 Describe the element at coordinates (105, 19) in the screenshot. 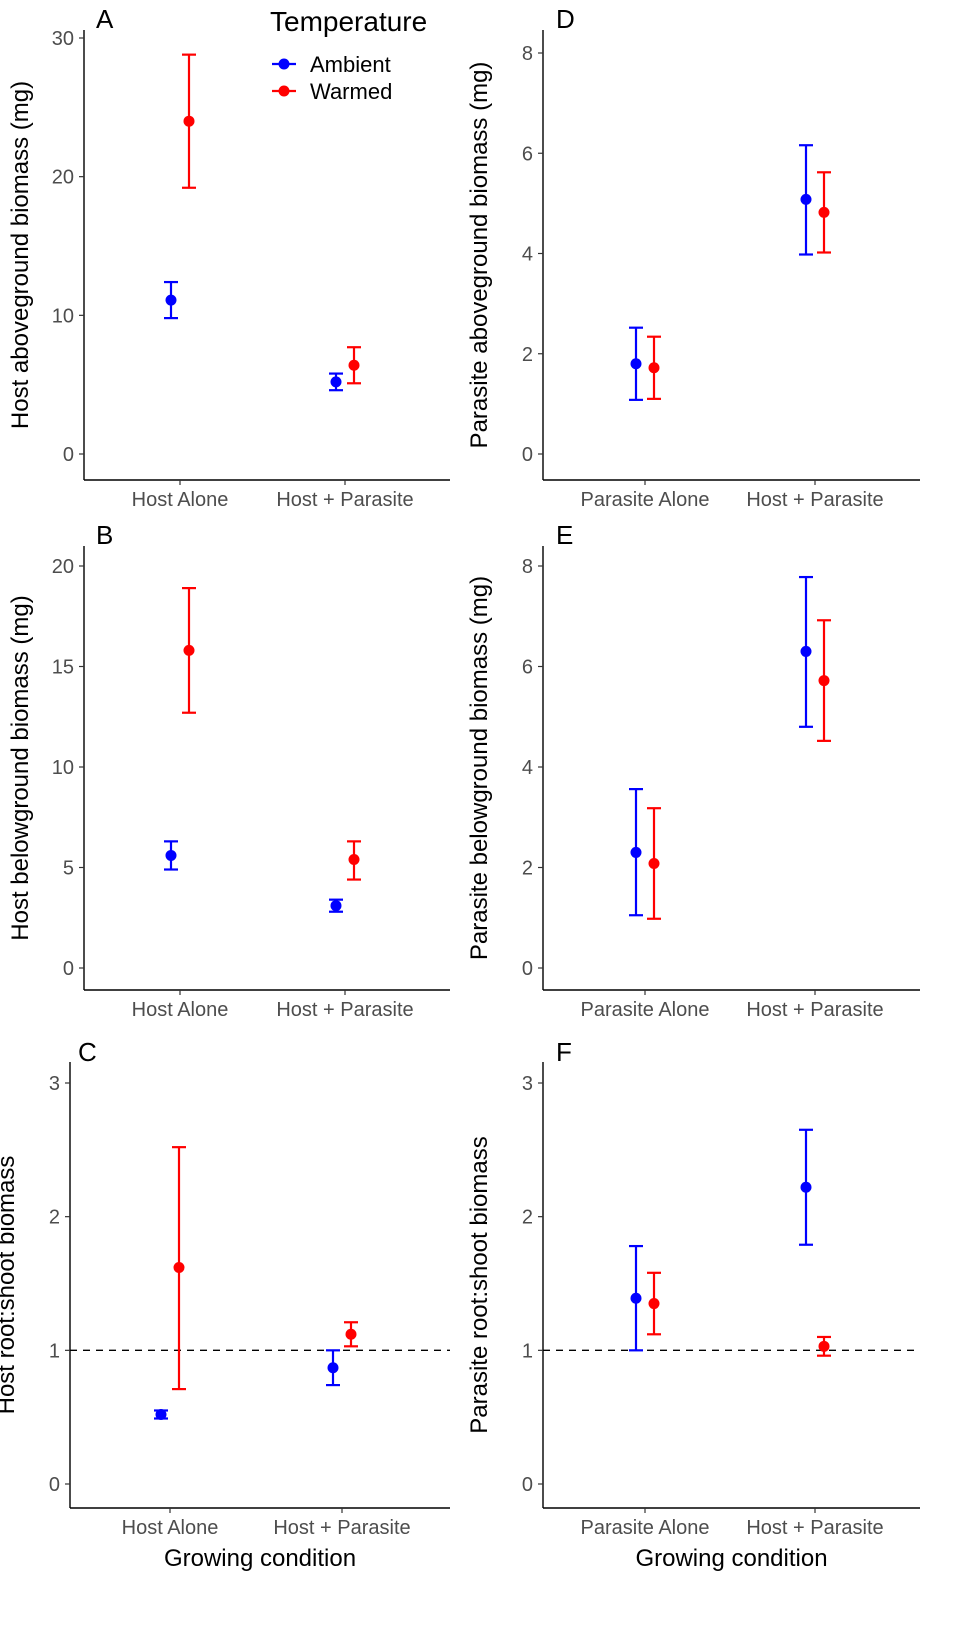

I see `panel-letter: A` at that location.